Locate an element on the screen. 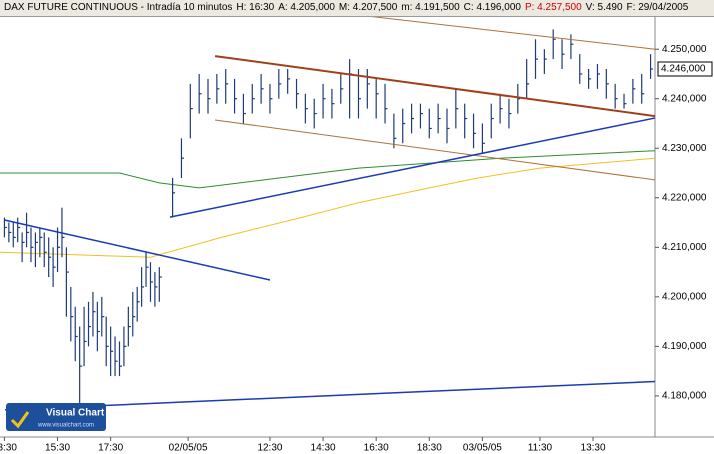 The image size is (714, 454). y-tick-label: 4.240,000 is located at coordinates (684, 98).